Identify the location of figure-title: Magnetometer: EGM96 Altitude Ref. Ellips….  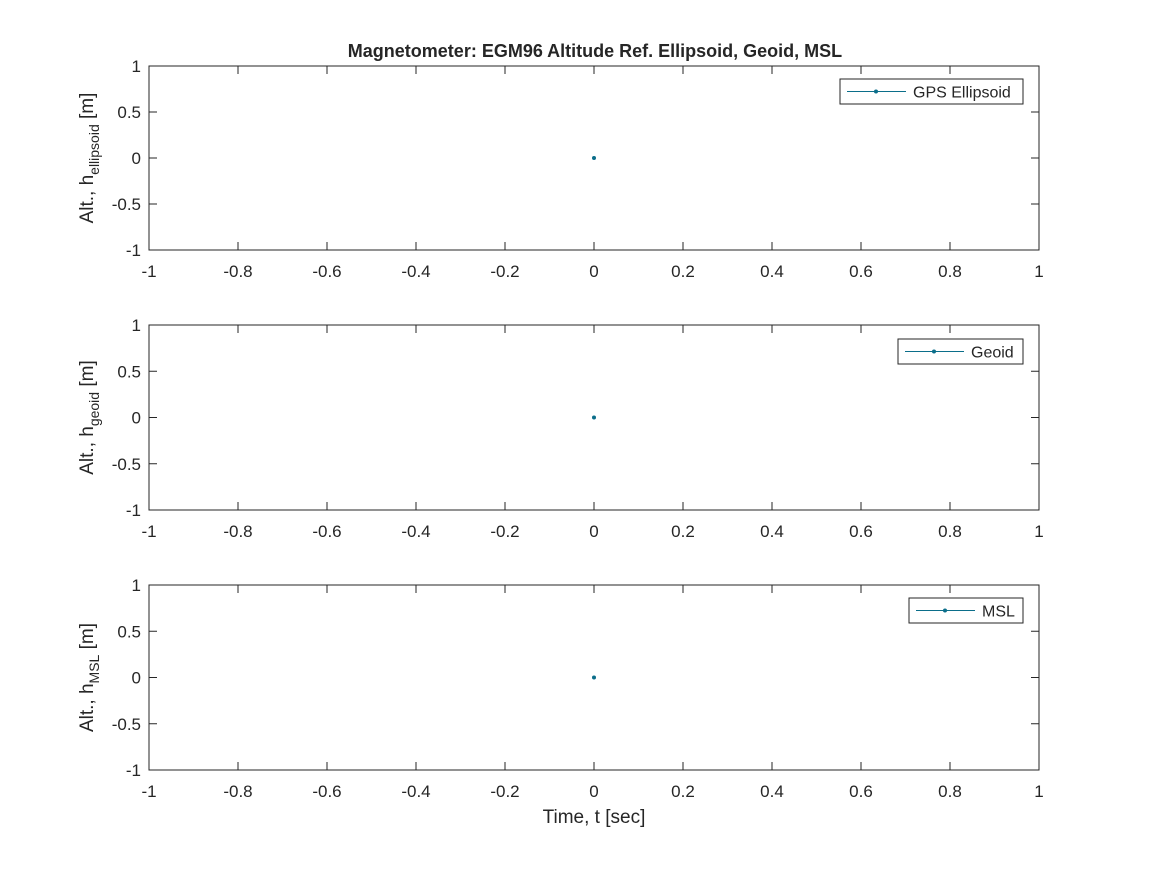
(595, 51).